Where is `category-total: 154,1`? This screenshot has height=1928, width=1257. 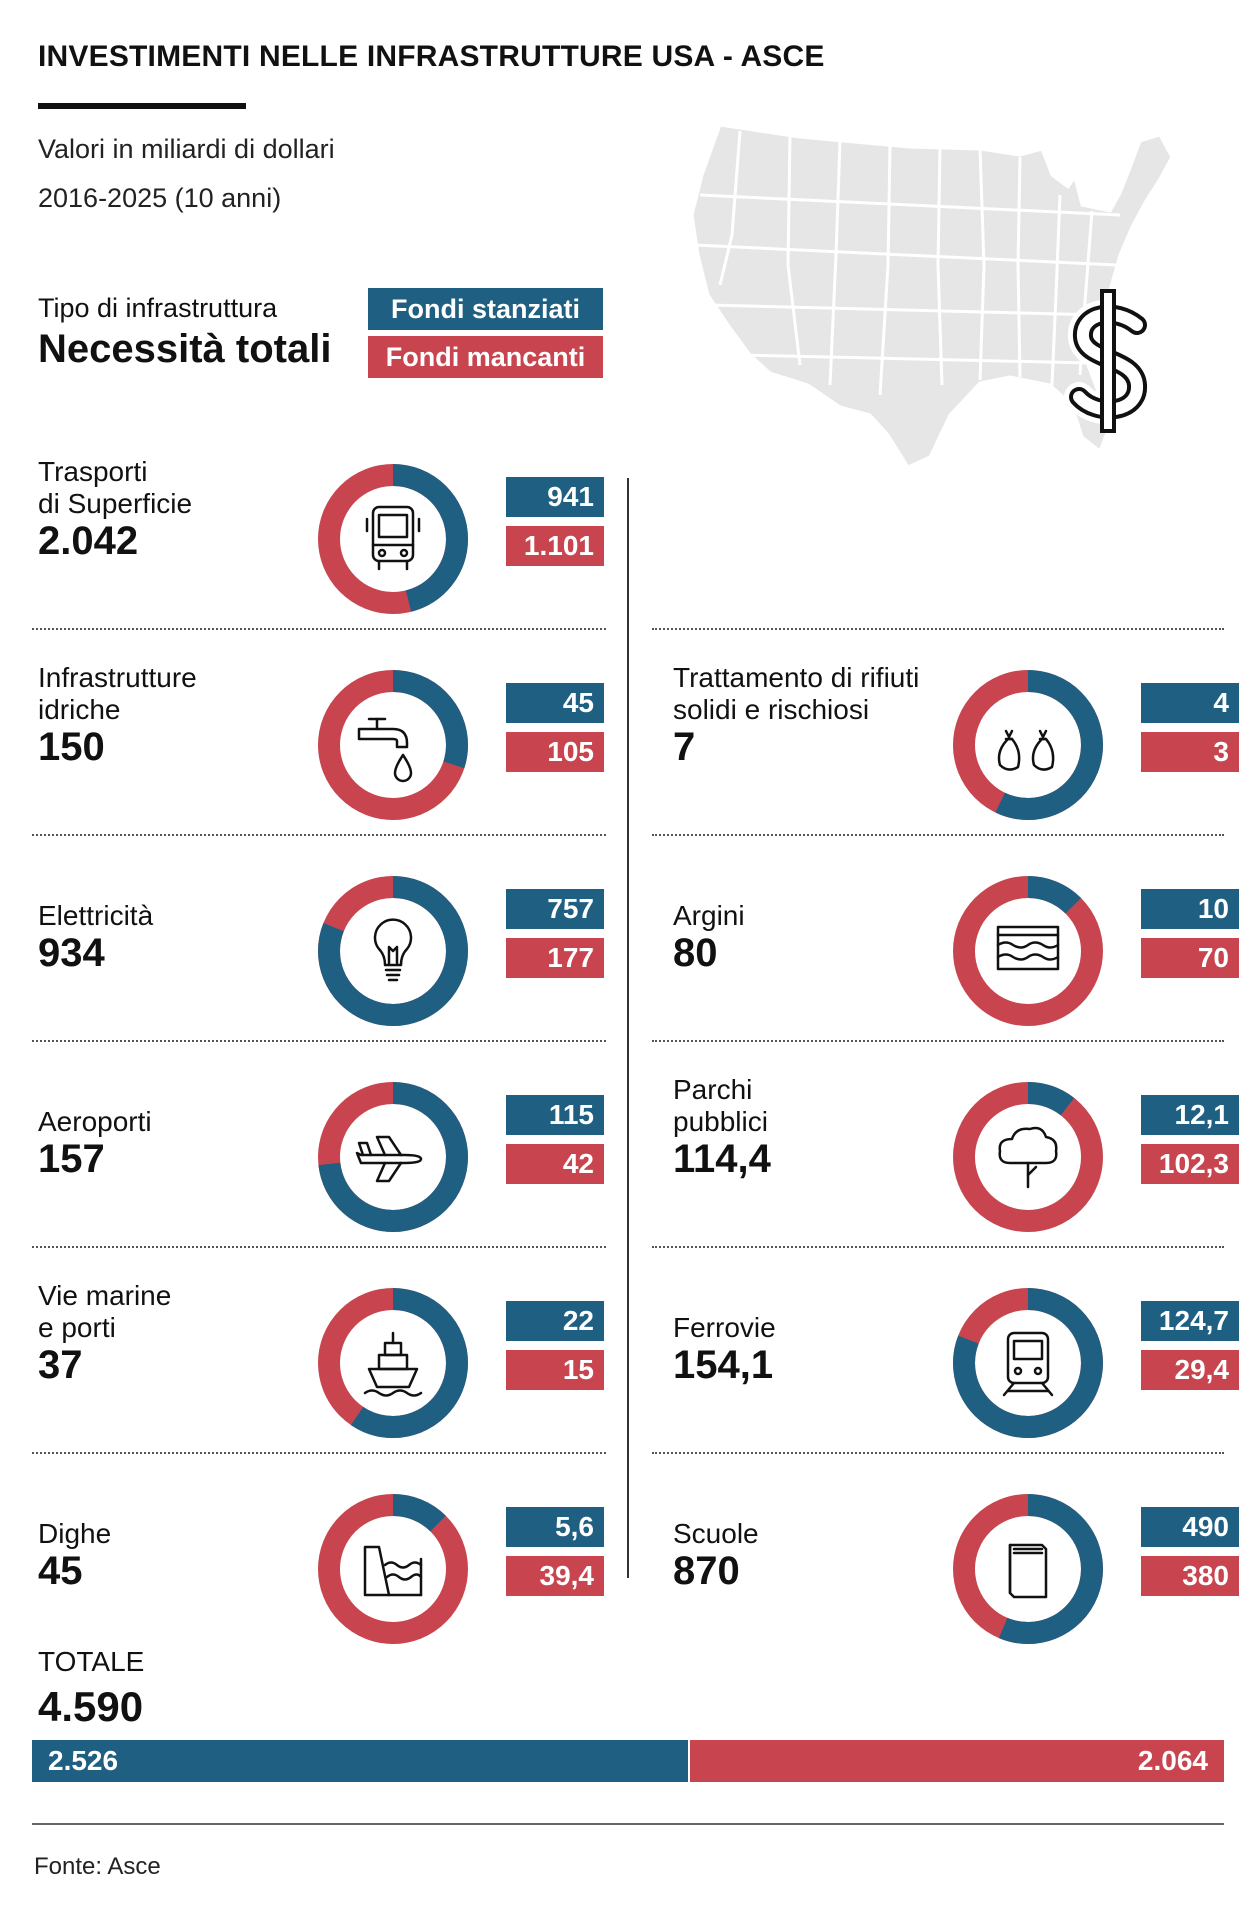
category-total: 154,1 is located at coordinates (723, 1365).